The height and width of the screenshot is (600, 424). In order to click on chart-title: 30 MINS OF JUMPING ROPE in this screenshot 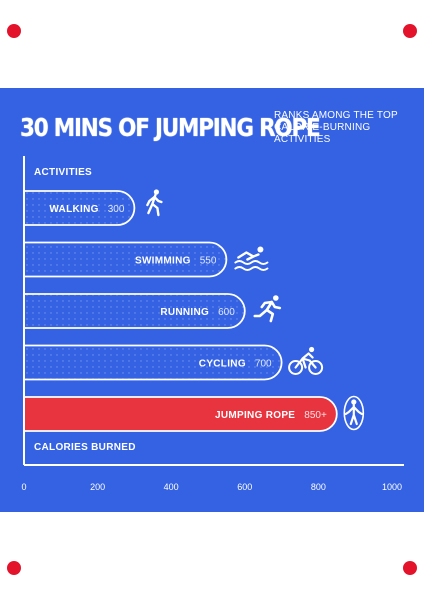, I will do `click(170, 127)`.